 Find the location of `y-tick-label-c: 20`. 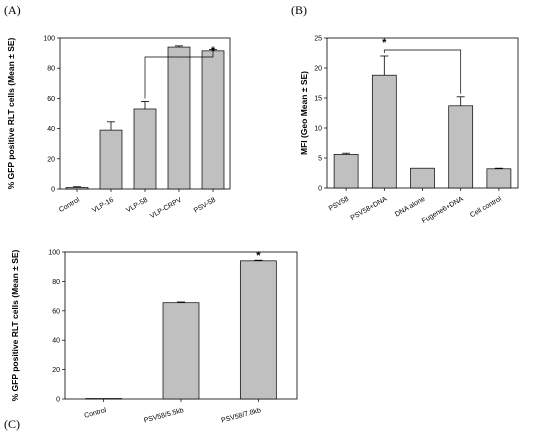

y-tick-label-c: 20 is located at coordinates (56, 370).